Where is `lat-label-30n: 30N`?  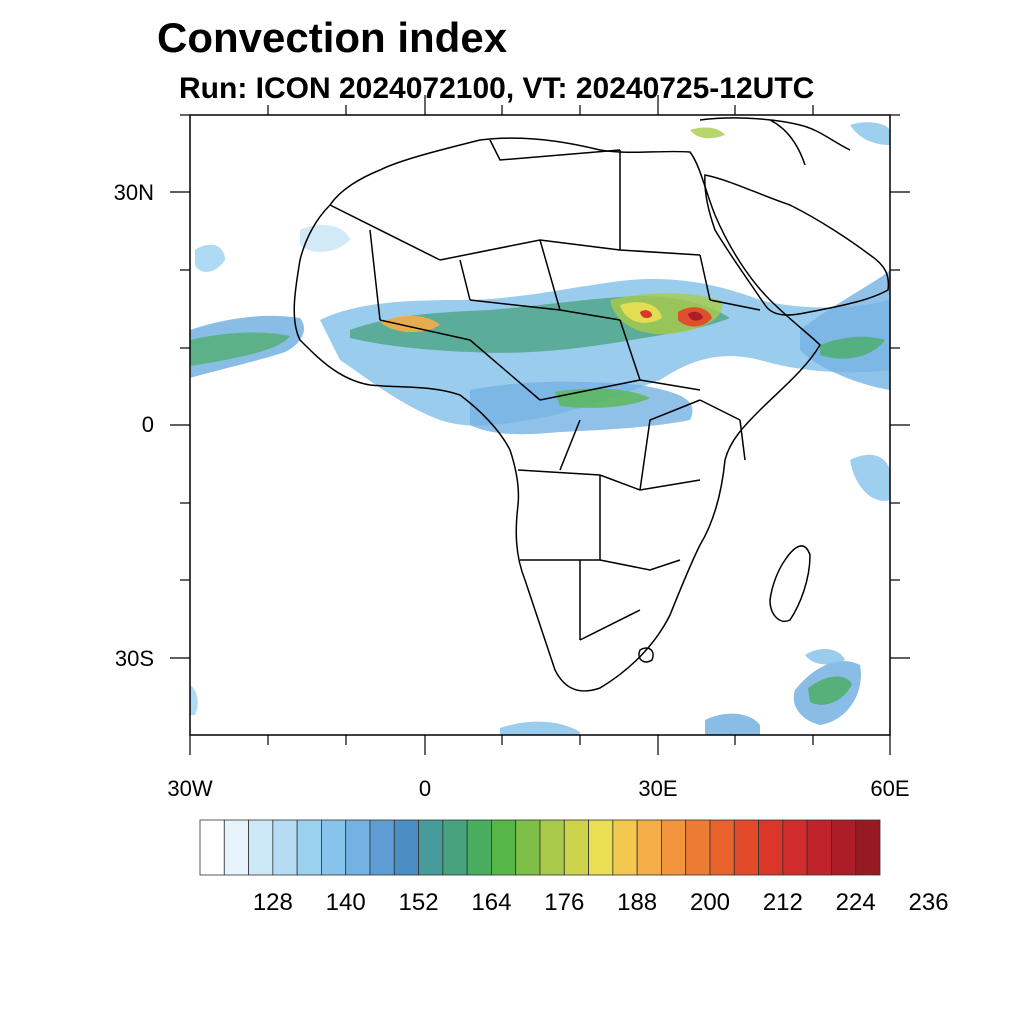
lat-label-30n: 30N is located at coordinates (133, 192).